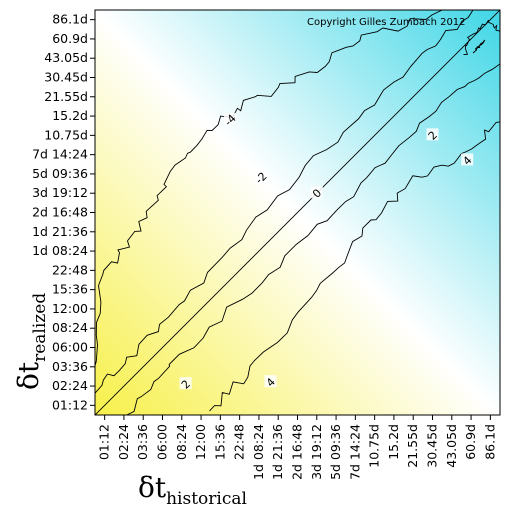 This screenshot has height=512, width=512. What do you see at coordinates (374, 446) in the screenshot?
I see `x-tick-label: 10.75d` at bounding box center [374, 446].